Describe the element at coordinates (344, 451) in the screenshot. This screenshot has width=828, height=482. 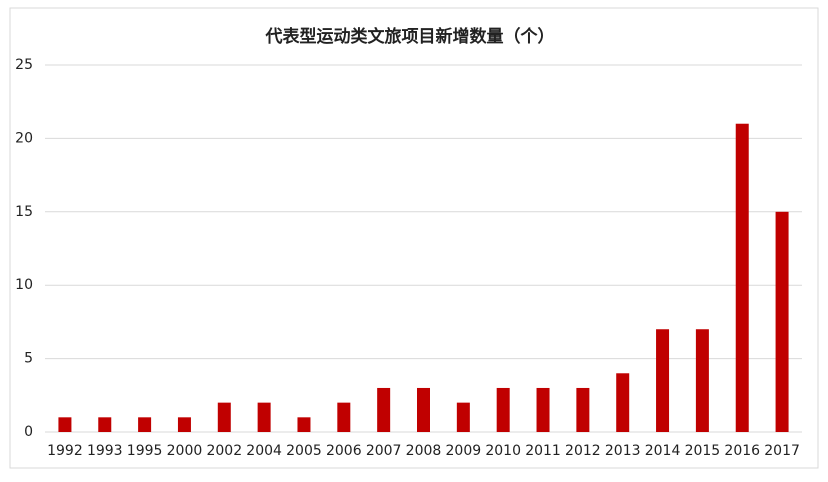
I see `x-tick-label: 2006` at that location.